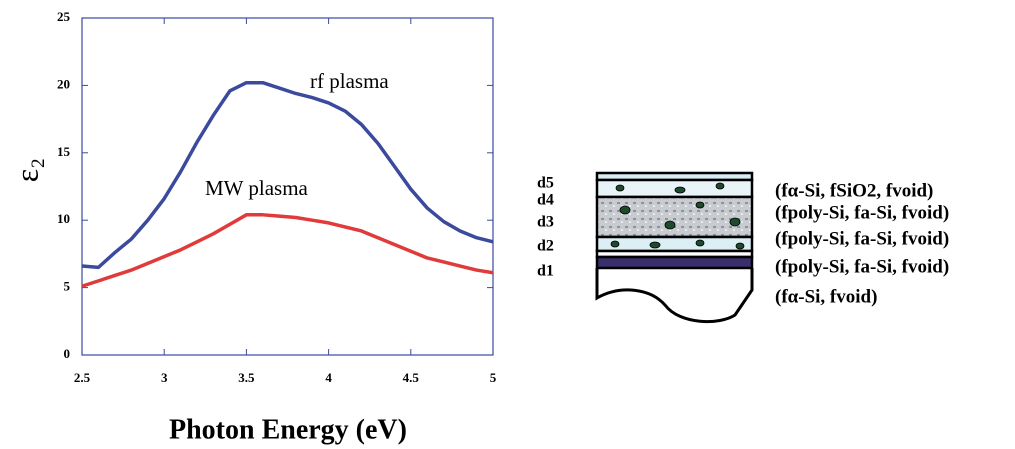 This screenshot has width=1015, height=449. I want to click on x-tick-label: 4.5, so click(411, 377).